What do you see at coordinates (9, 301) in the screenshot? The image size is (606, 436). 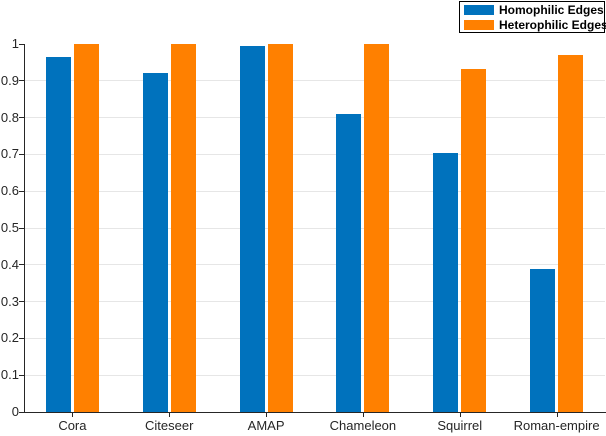 I see `y-tick-label: 0.3` at bounding box center [9, 301].